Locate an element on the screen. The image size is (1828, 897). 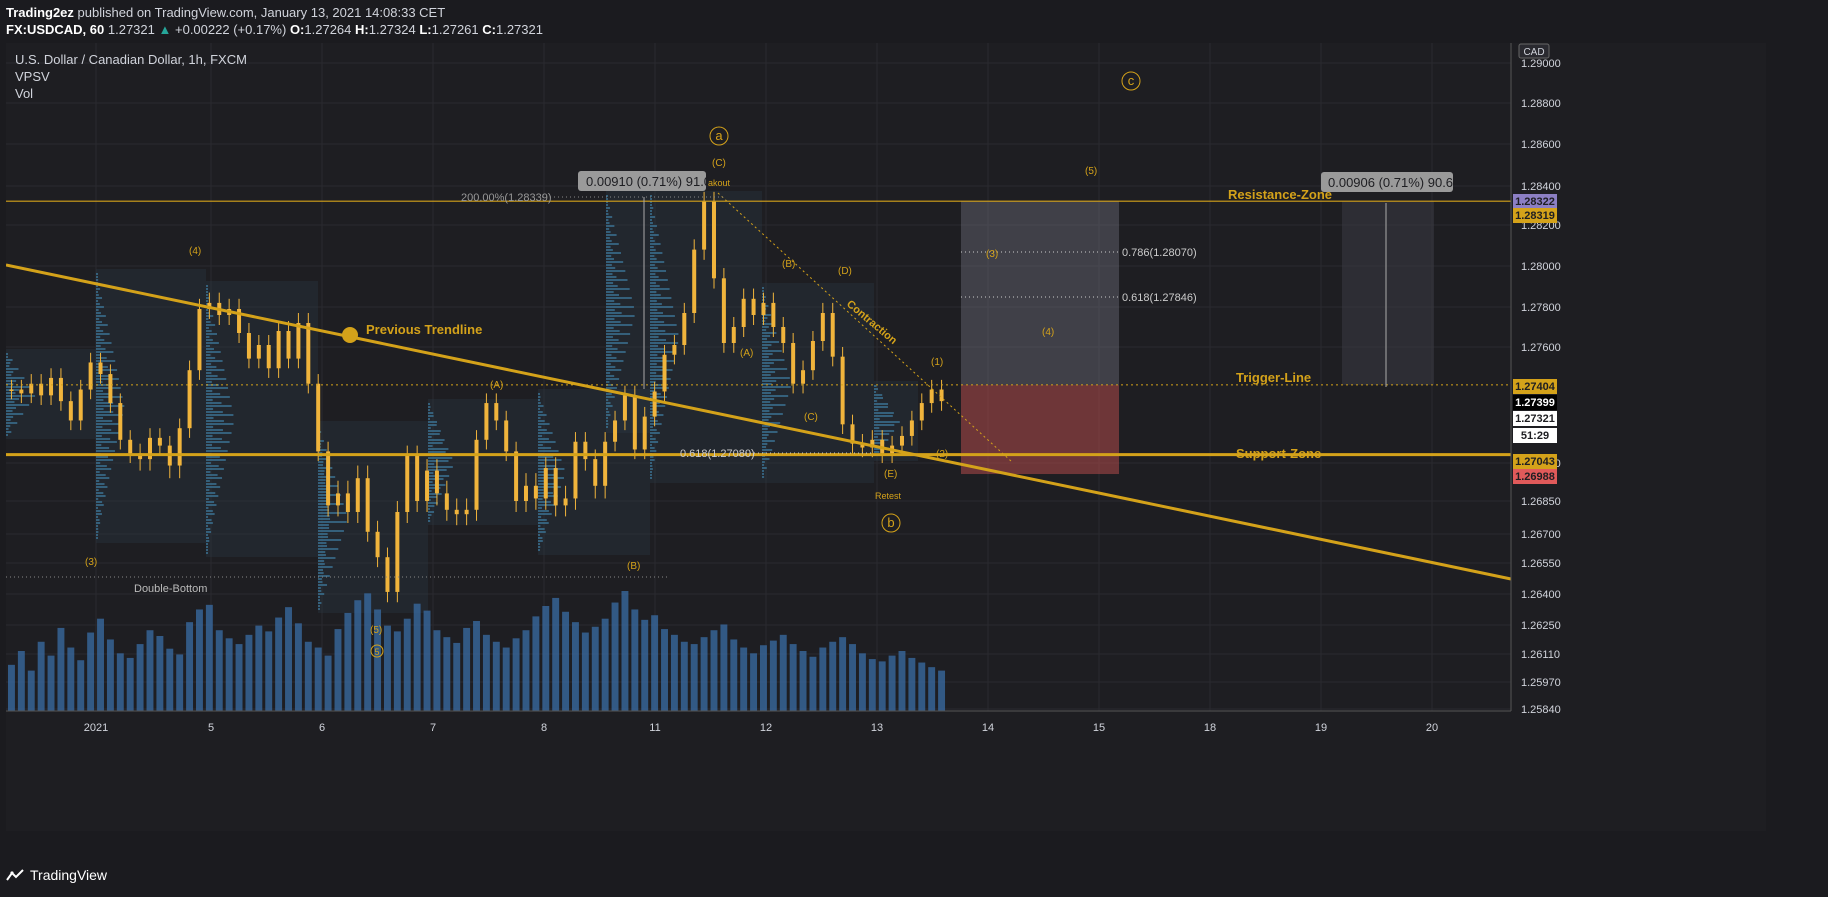
instrument-title: U.S. Dollar / Canadian Dollar, 1h, FXCM is located at coordinates (131, 59).